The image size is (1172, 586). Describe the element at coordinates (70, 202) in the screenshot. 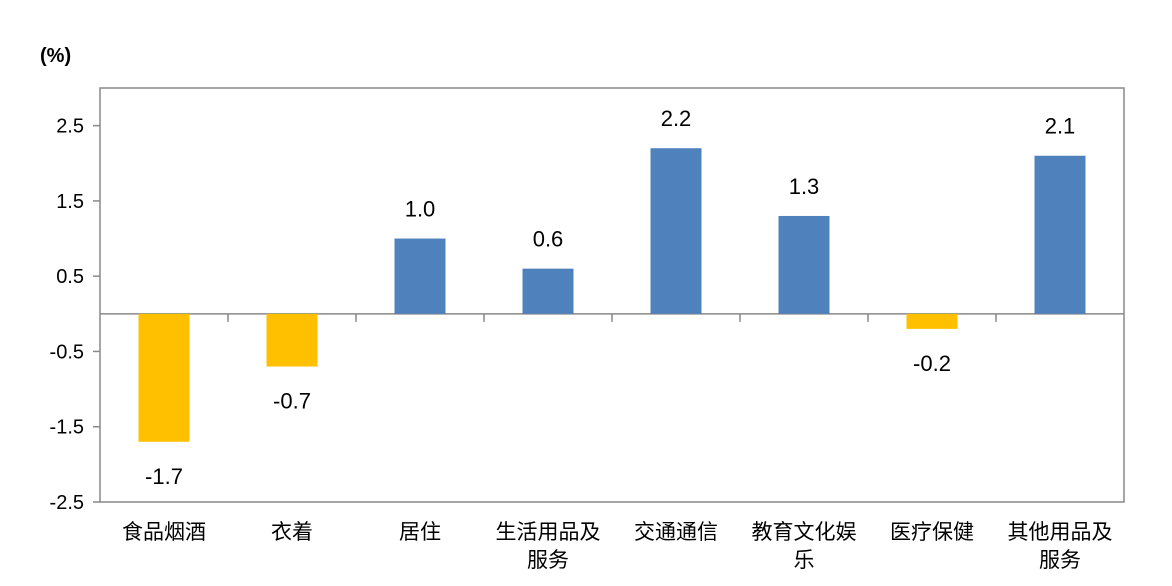

I see `y-tick-label: 1.5` at that location.